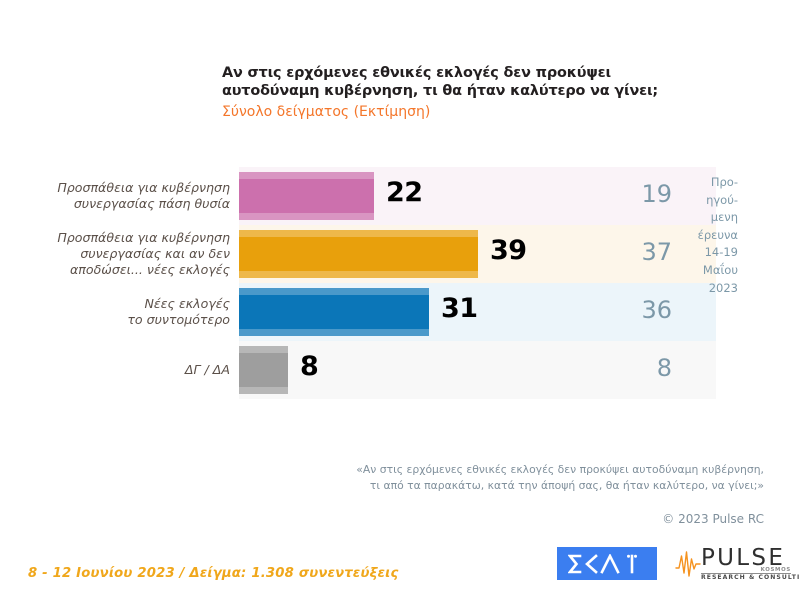 The image size is (800, 601). What do you see at coordinates (723, 287) in the screenshot?
I see `previous-survey-caption-line: 2023` at bounding box center [723, 287].